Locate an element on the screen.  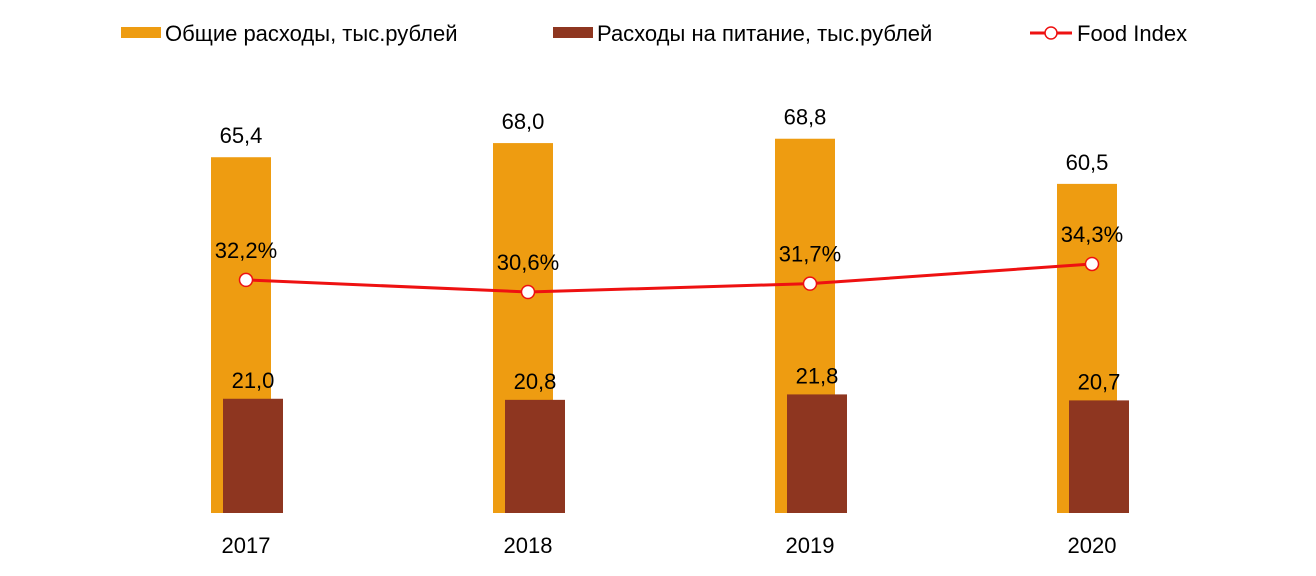
x-tick-label-2018: 2018 is located at coordinates (528, 545).